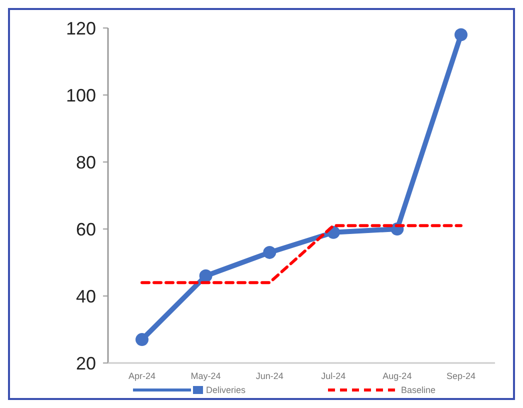  I want to click on x-tick-label: Sep-24, so click(461, 376).